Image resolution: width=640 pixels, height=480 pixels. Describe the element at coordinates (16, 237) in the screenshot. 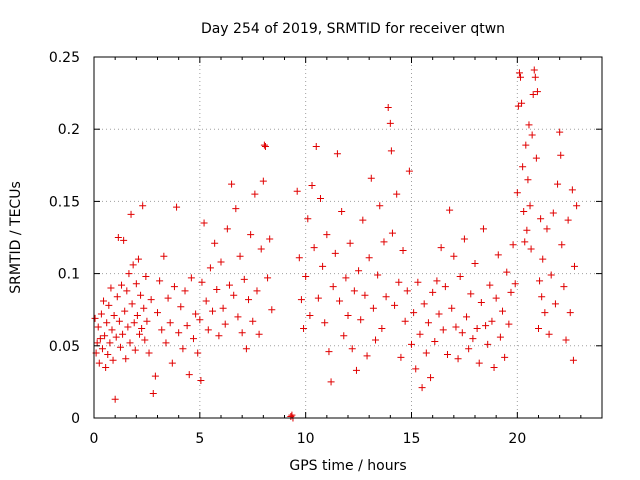

I see `y-axis-label: SRMTID / TECUs` at that location.